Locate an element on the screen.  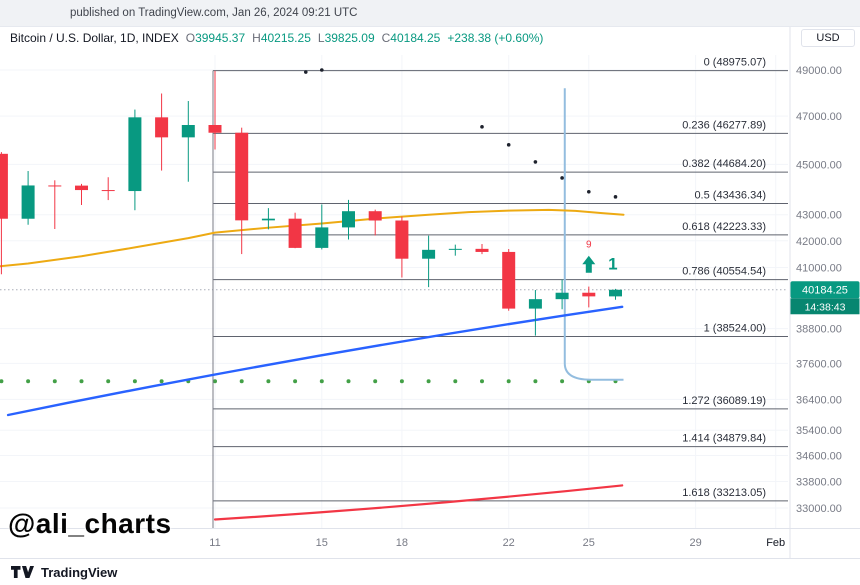
ohlc-open-value: 39945.37 is located at coordinates (220, 38).